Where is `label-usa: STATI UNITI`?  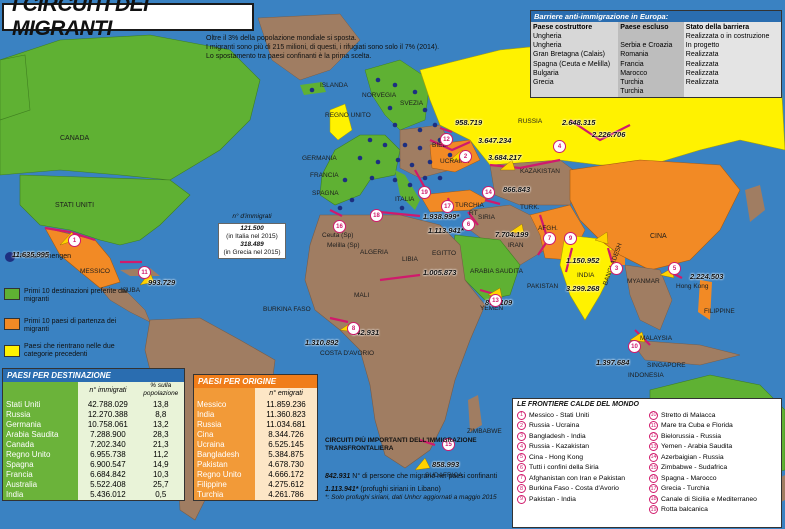 label-usa: STATI UNITI is located at coordinates (75, 205).